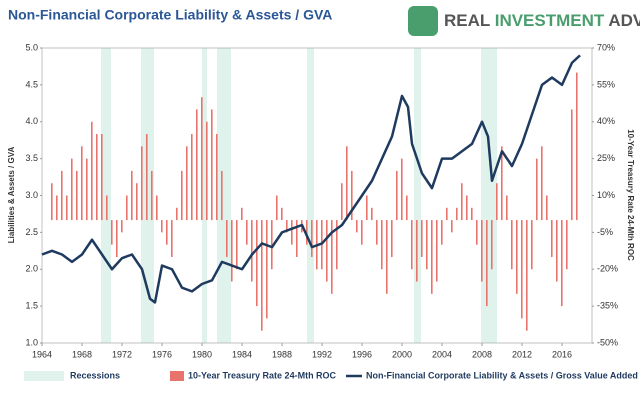 This screenshot has height=402, width=640. I want to click on y-tick-label: 3.5, so click(31, 158).